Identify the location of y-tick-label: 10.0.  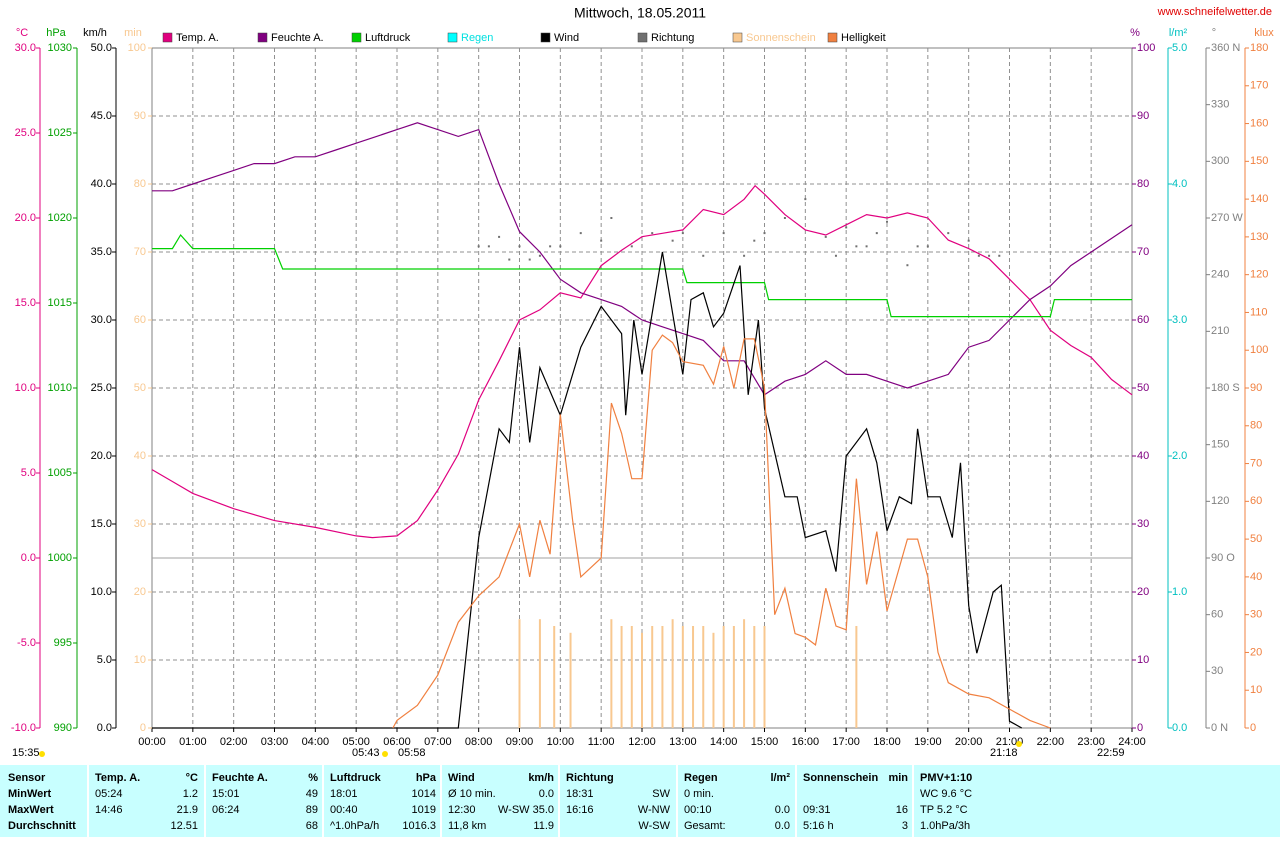
(25, 388).